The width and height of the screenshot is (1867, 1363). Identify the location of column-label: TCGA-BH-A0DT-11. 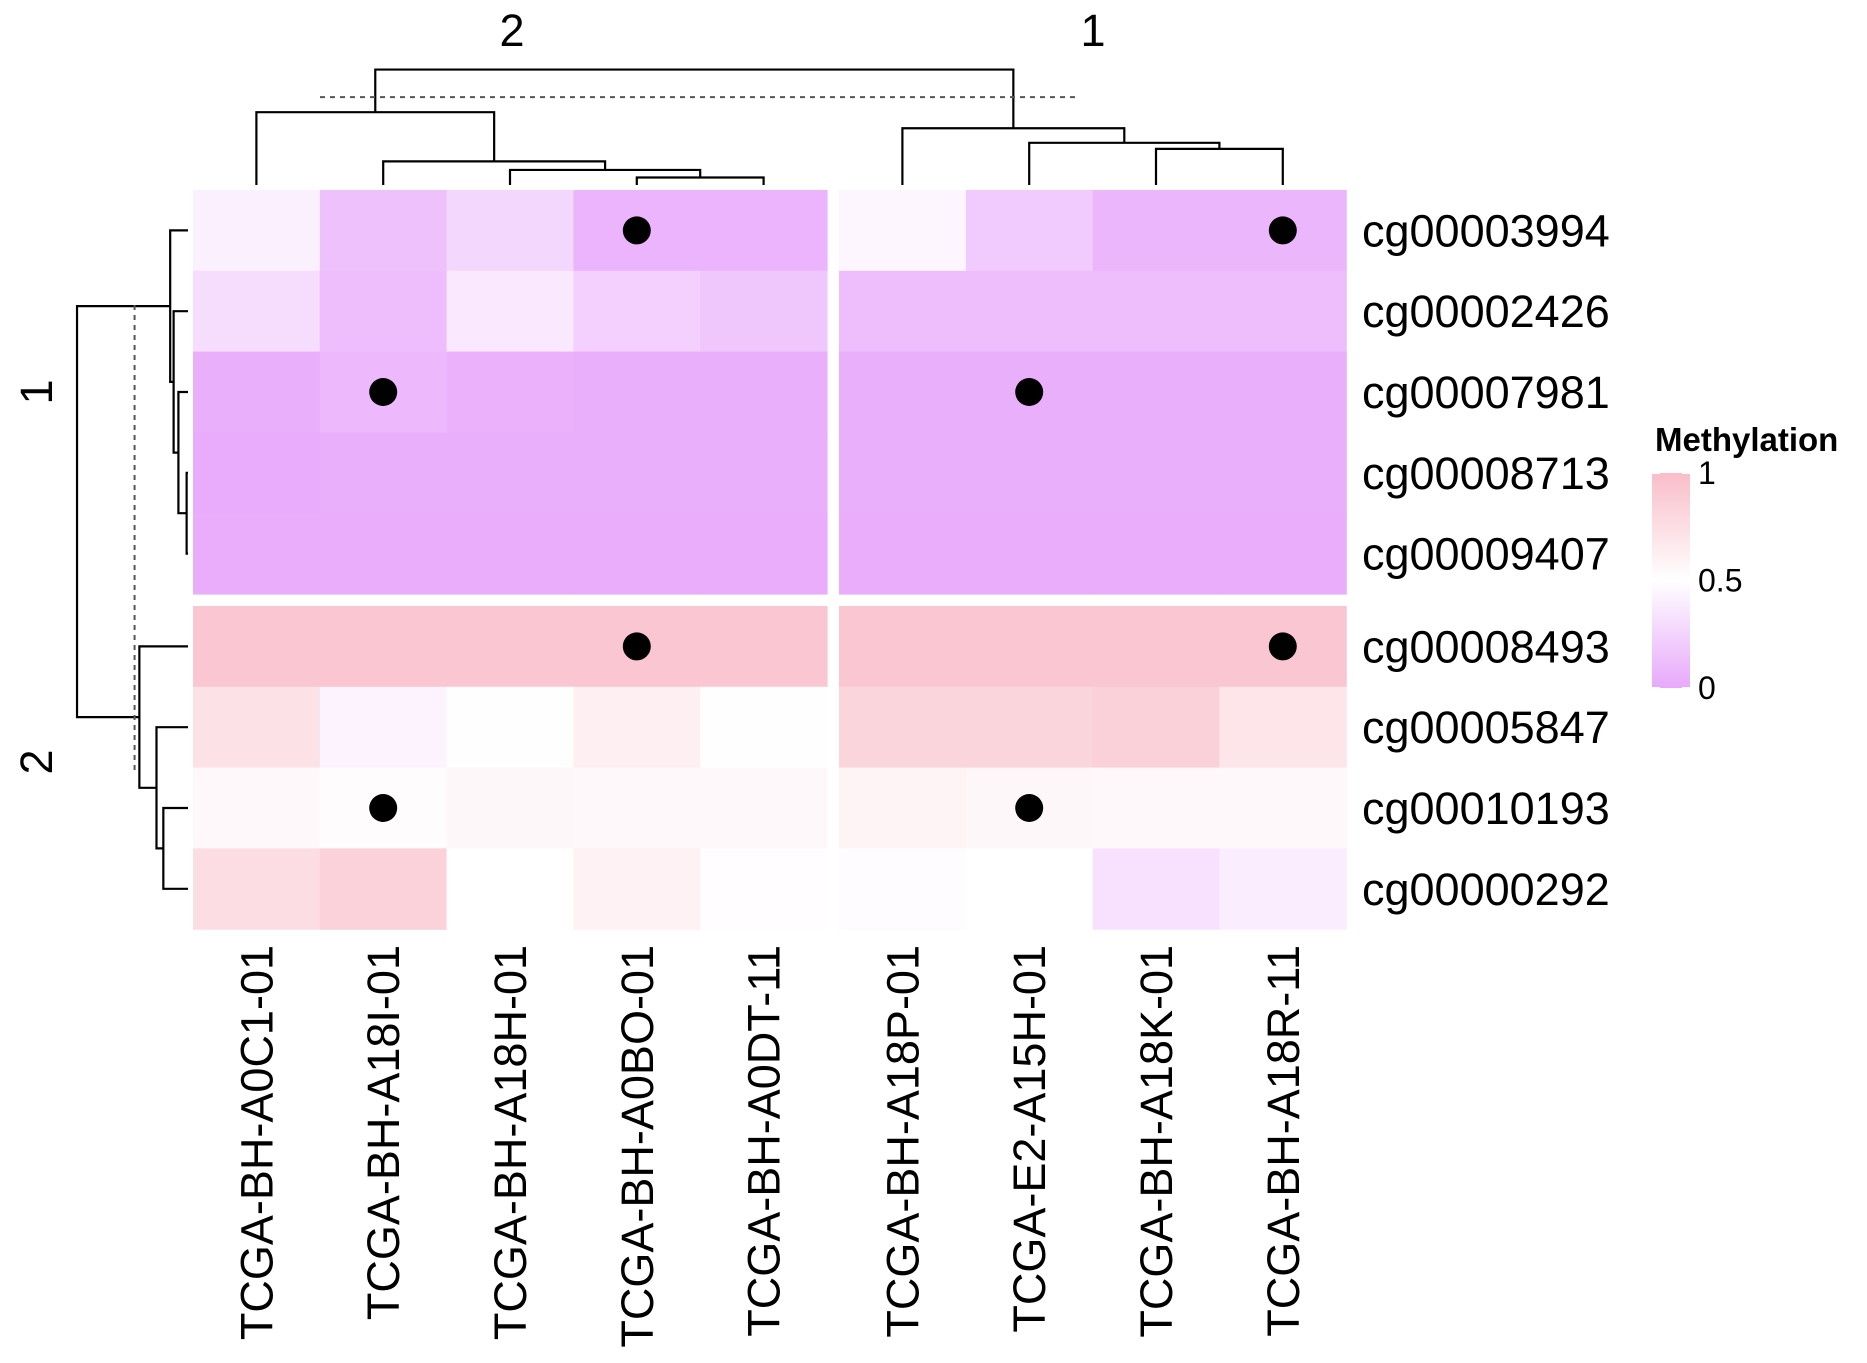
(764, 1141).